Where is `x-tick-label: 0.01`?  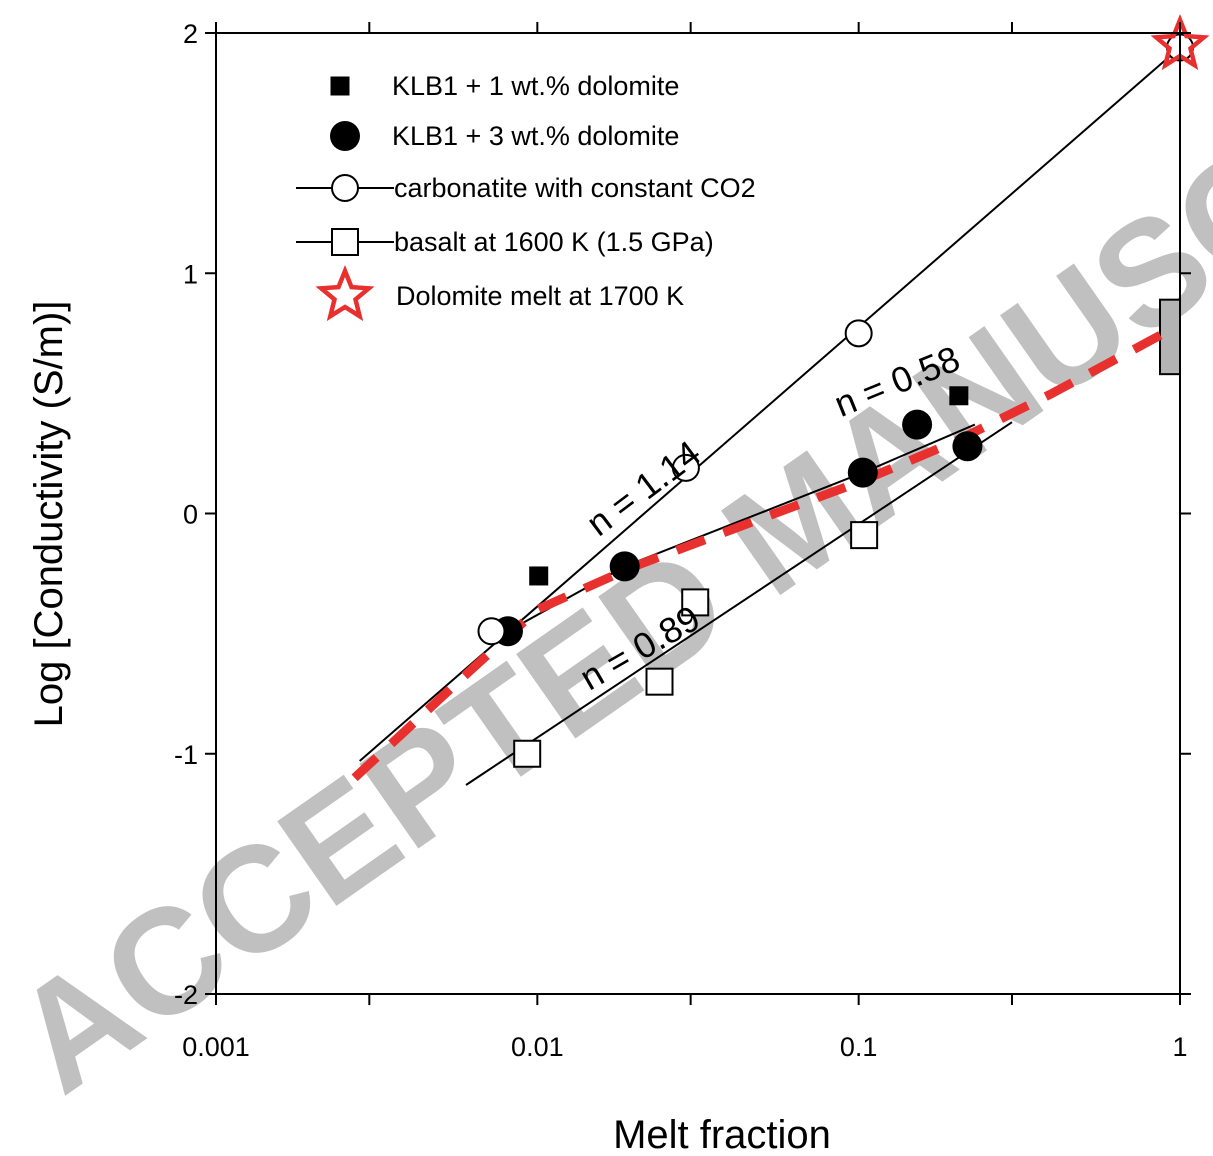
x-tick-label: 0.01 is located at coordinates (537, 1047).